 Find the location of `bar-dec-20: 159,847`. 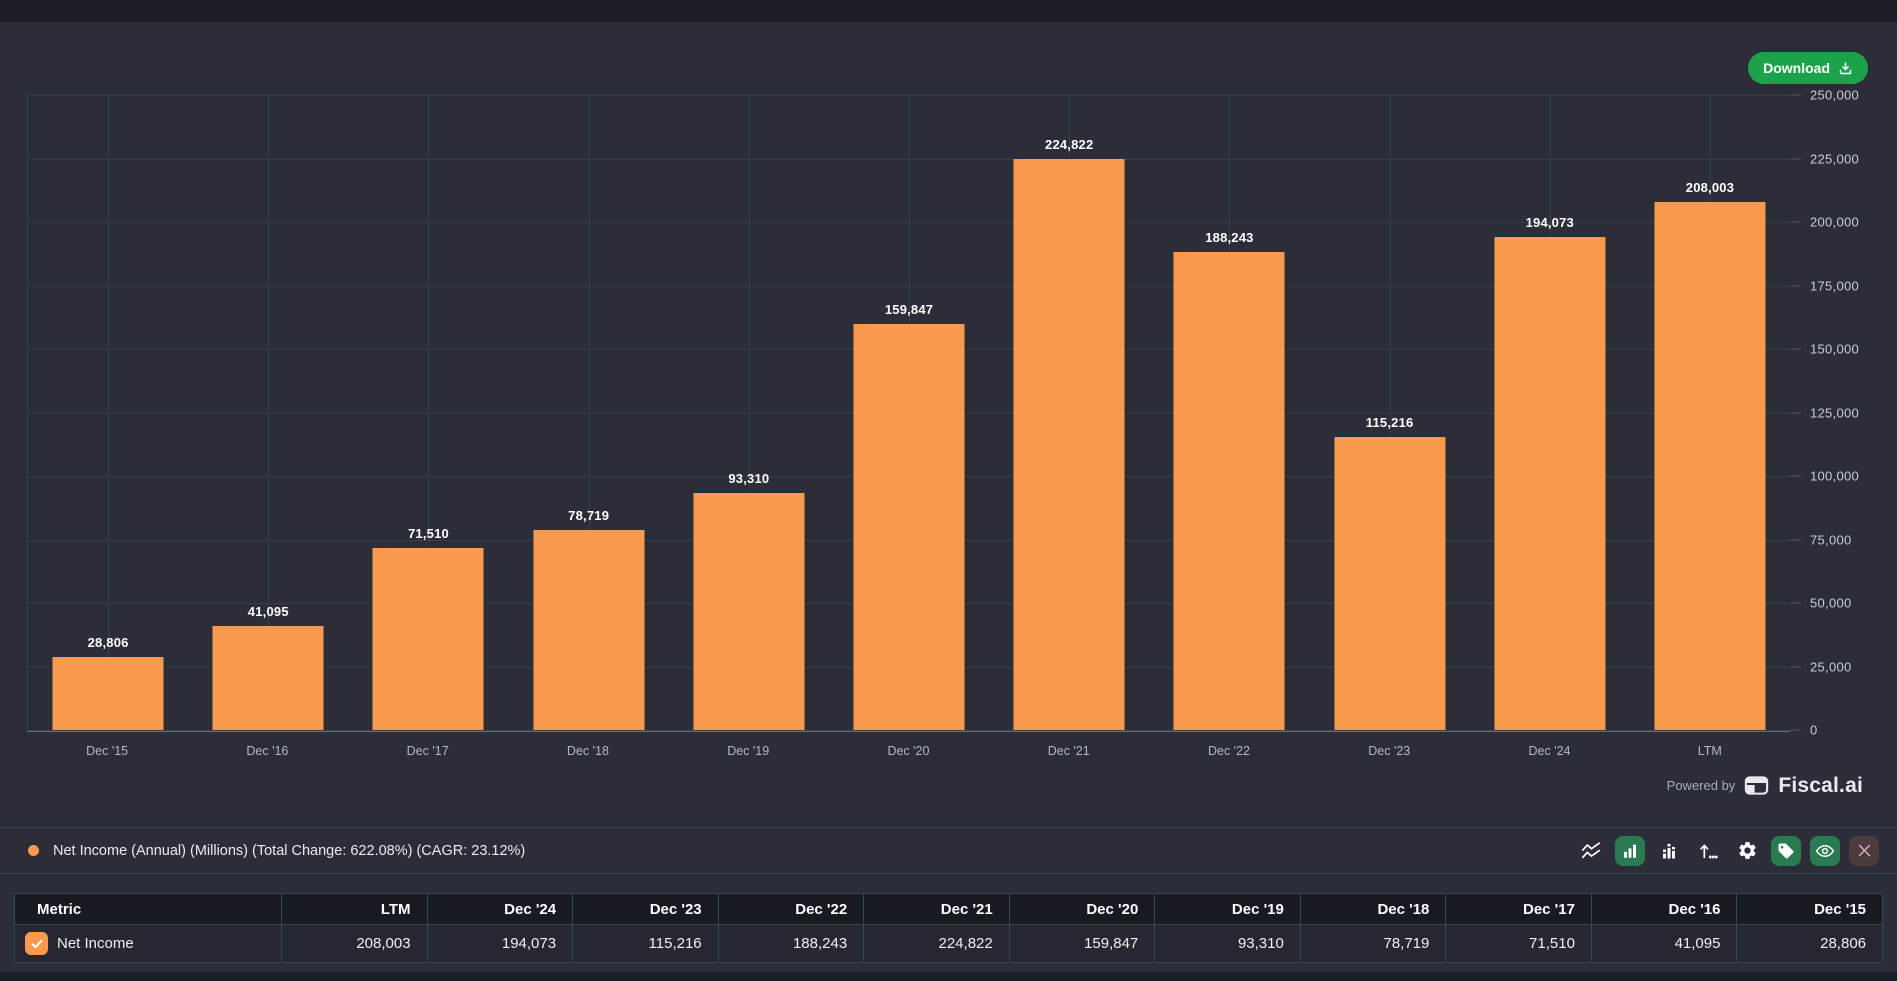

bar-dec-20: 159,847 is located at coordinates (909, 516).